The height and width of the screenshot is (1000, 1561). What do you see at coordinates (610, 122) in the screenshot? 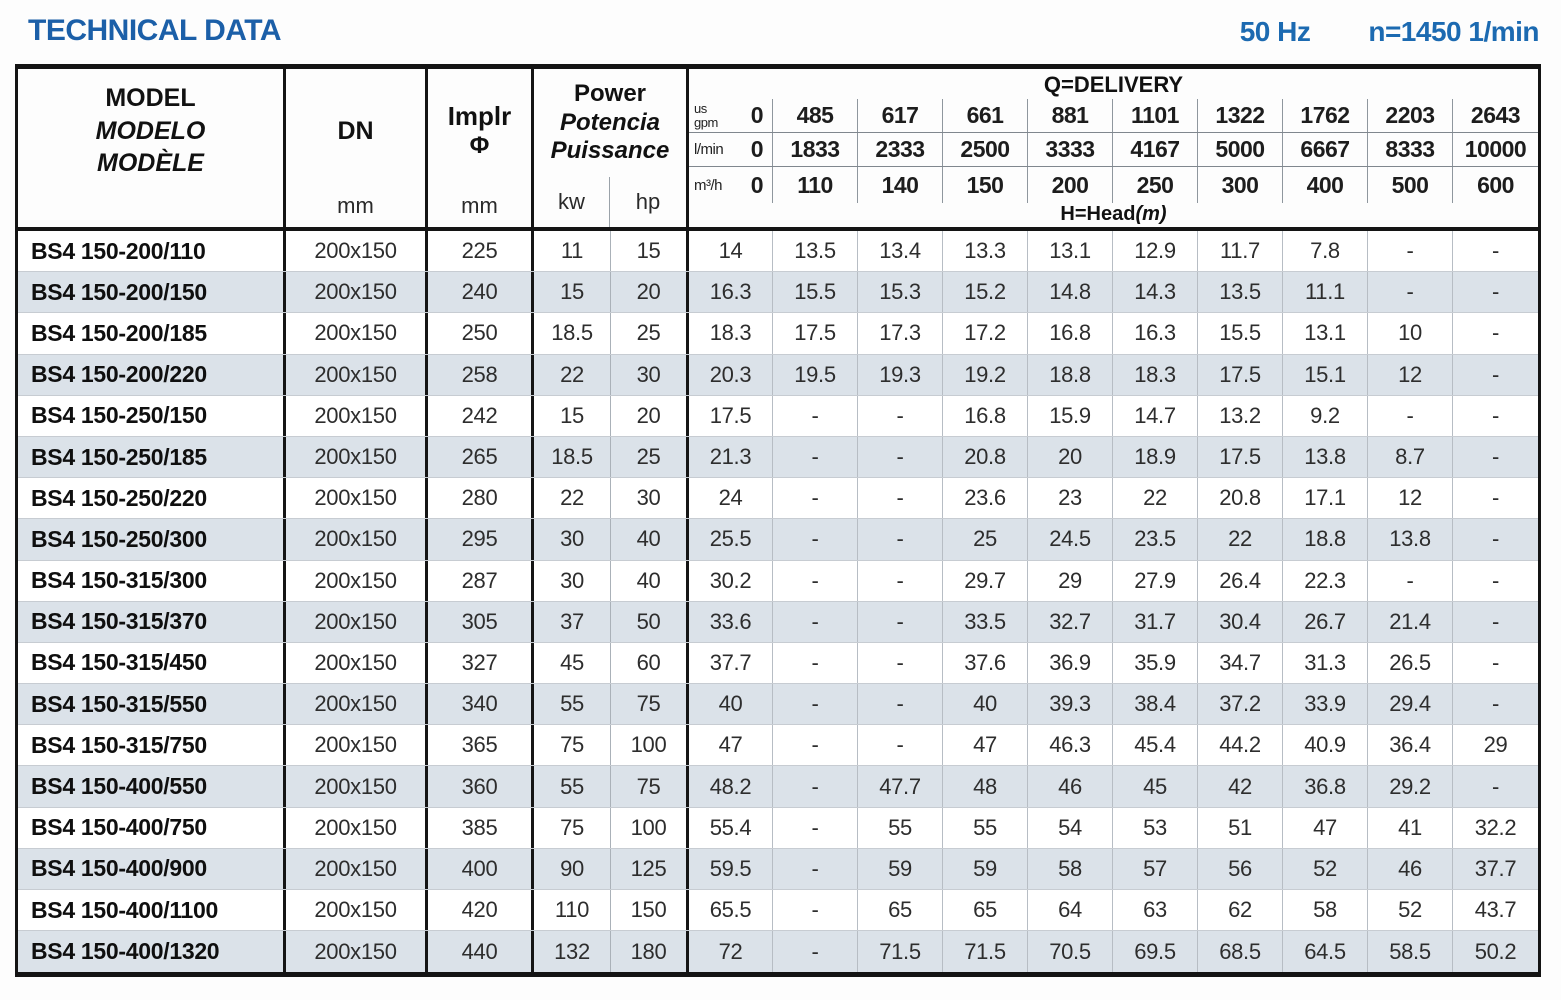
I see `power-label-es: Potencia` at bounding box center [610, 122].